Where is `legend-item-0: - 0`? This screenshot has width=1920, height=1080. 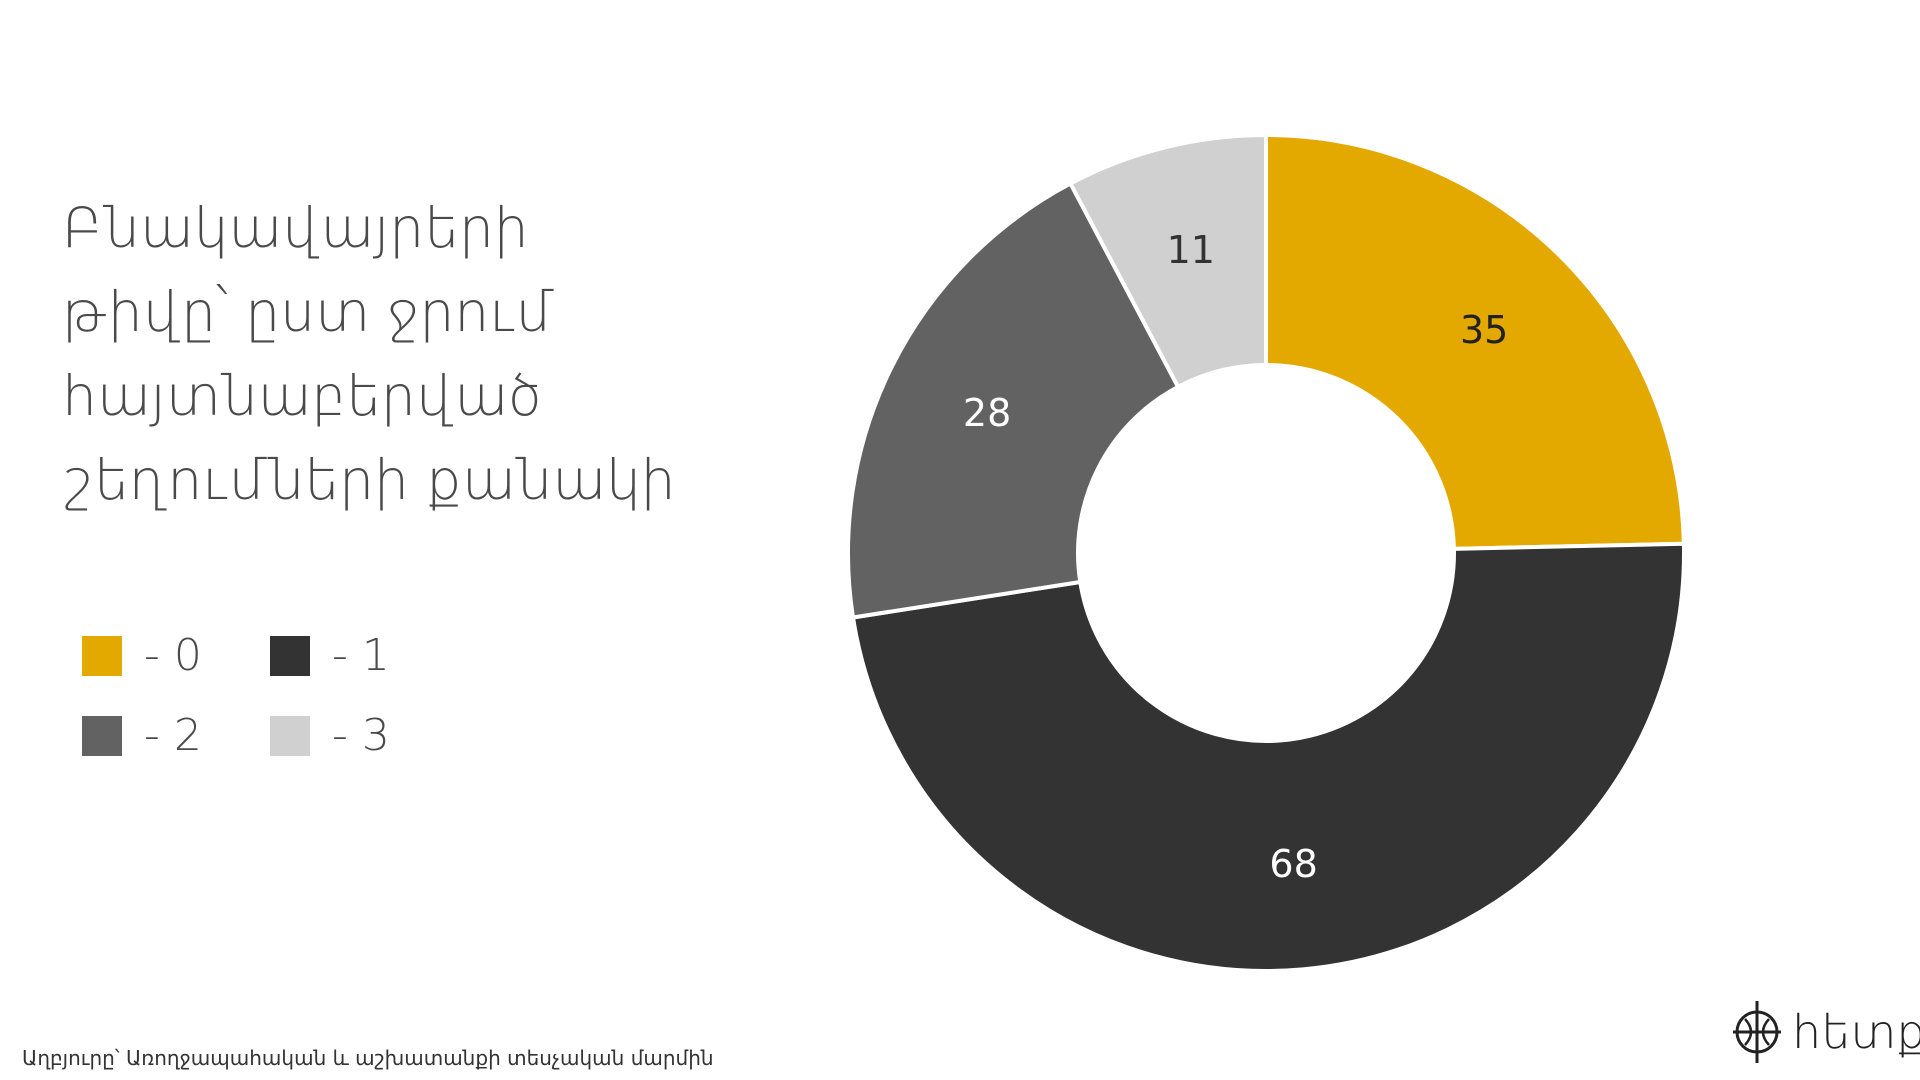 legend-item-0: - 0 is located at coordinates (142, 655).